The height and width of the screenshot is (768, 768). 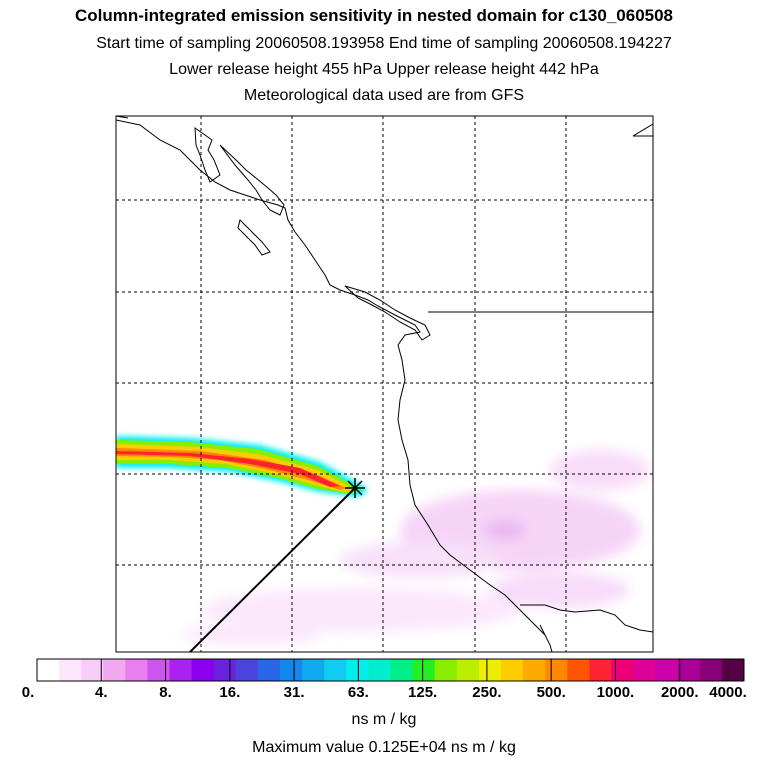 I want to click on colorbar-tick-label: 63., so click(x=358, y=692).